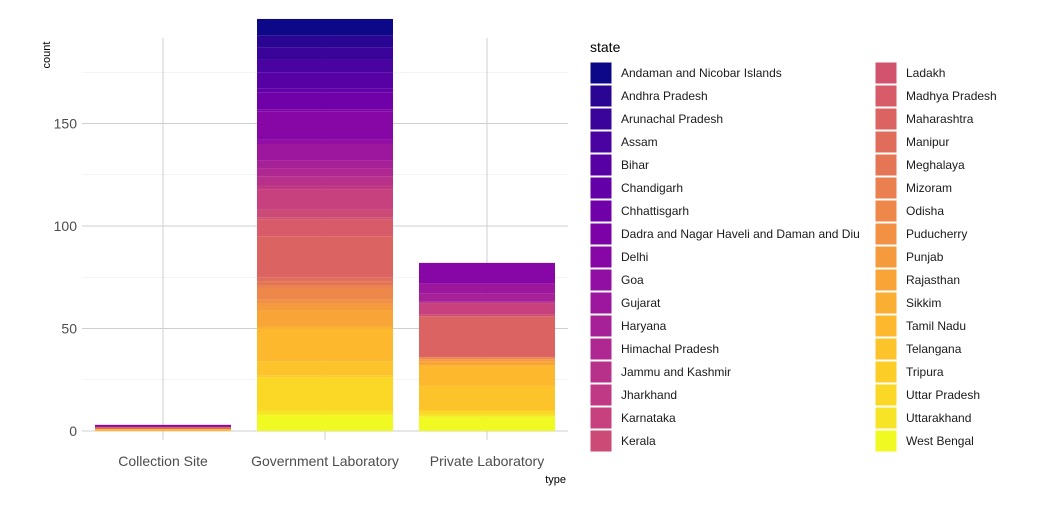  Describe the element at coordinates (701, 73) in the screenshot. I see `legend-label: Andaman and Nicobar Islands` at that location.